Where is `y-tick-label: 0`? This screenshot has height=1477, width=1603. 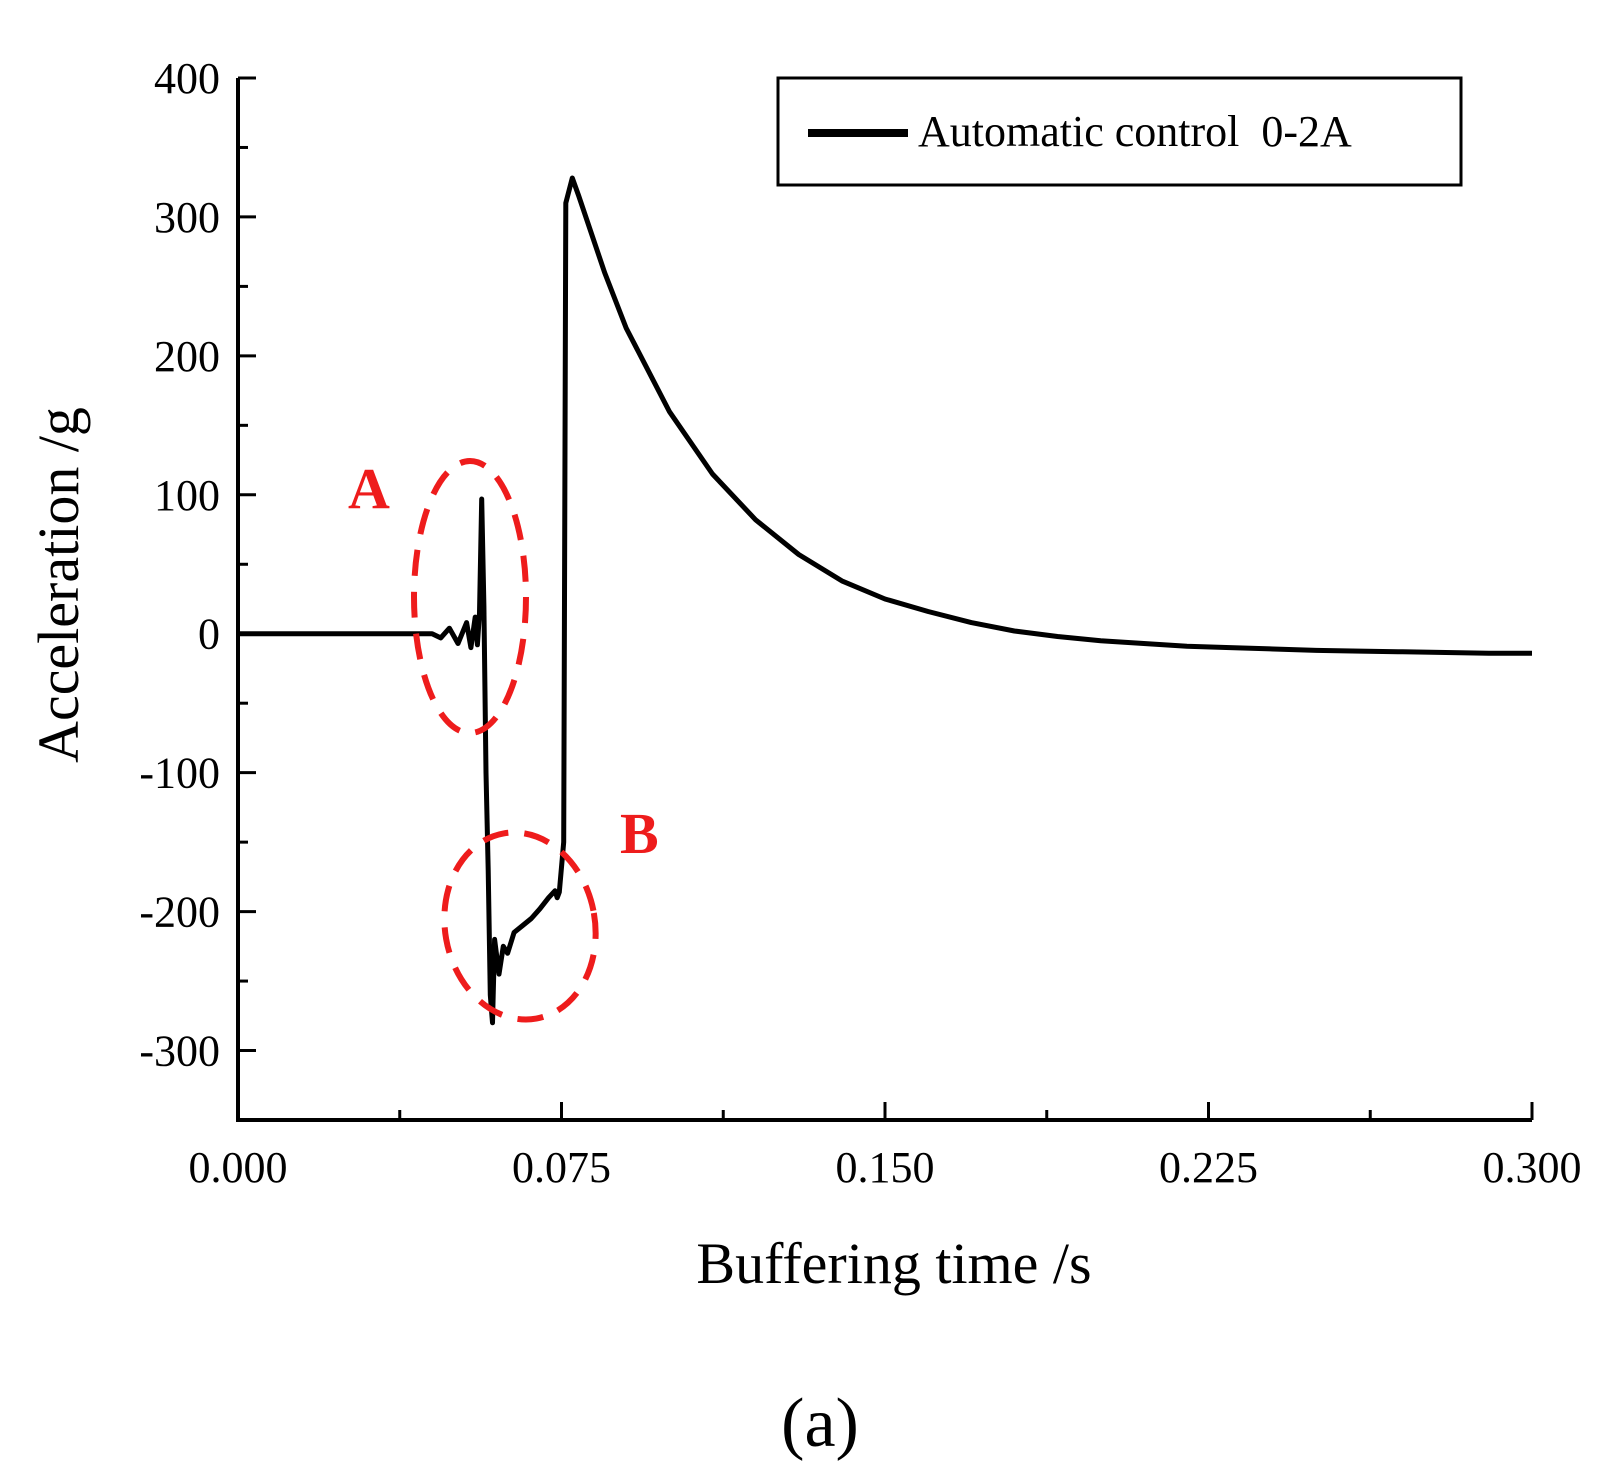 y-tick-label: 0 is located at coordinates (209, 634).